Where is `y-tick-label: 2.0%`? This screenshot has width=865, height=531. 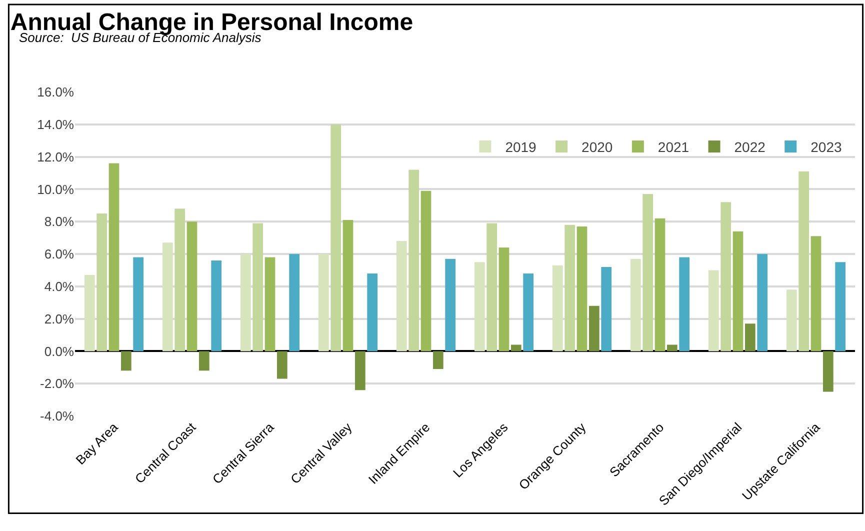 y-tick-label: 2.0% is located at coordinates (59, 318).